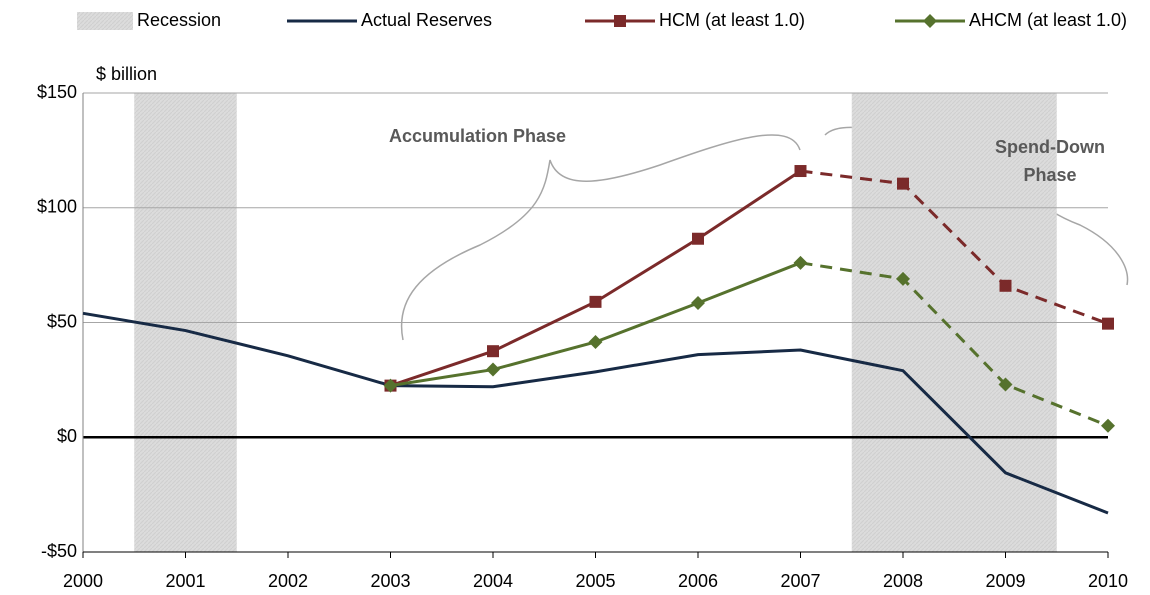  What do you see at coordinates (426, 20) in the screenshot?
I see `legend-label: Actual Reserves` at bounding box center [426, 20].